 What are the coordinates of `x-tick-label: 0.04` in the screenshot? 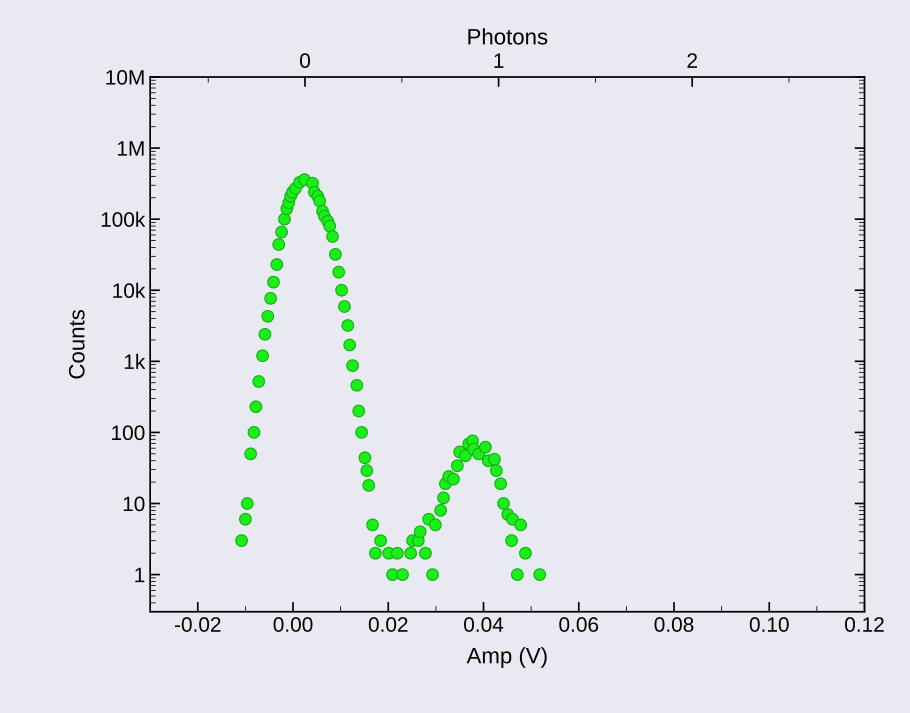 It's located at (484, 624).